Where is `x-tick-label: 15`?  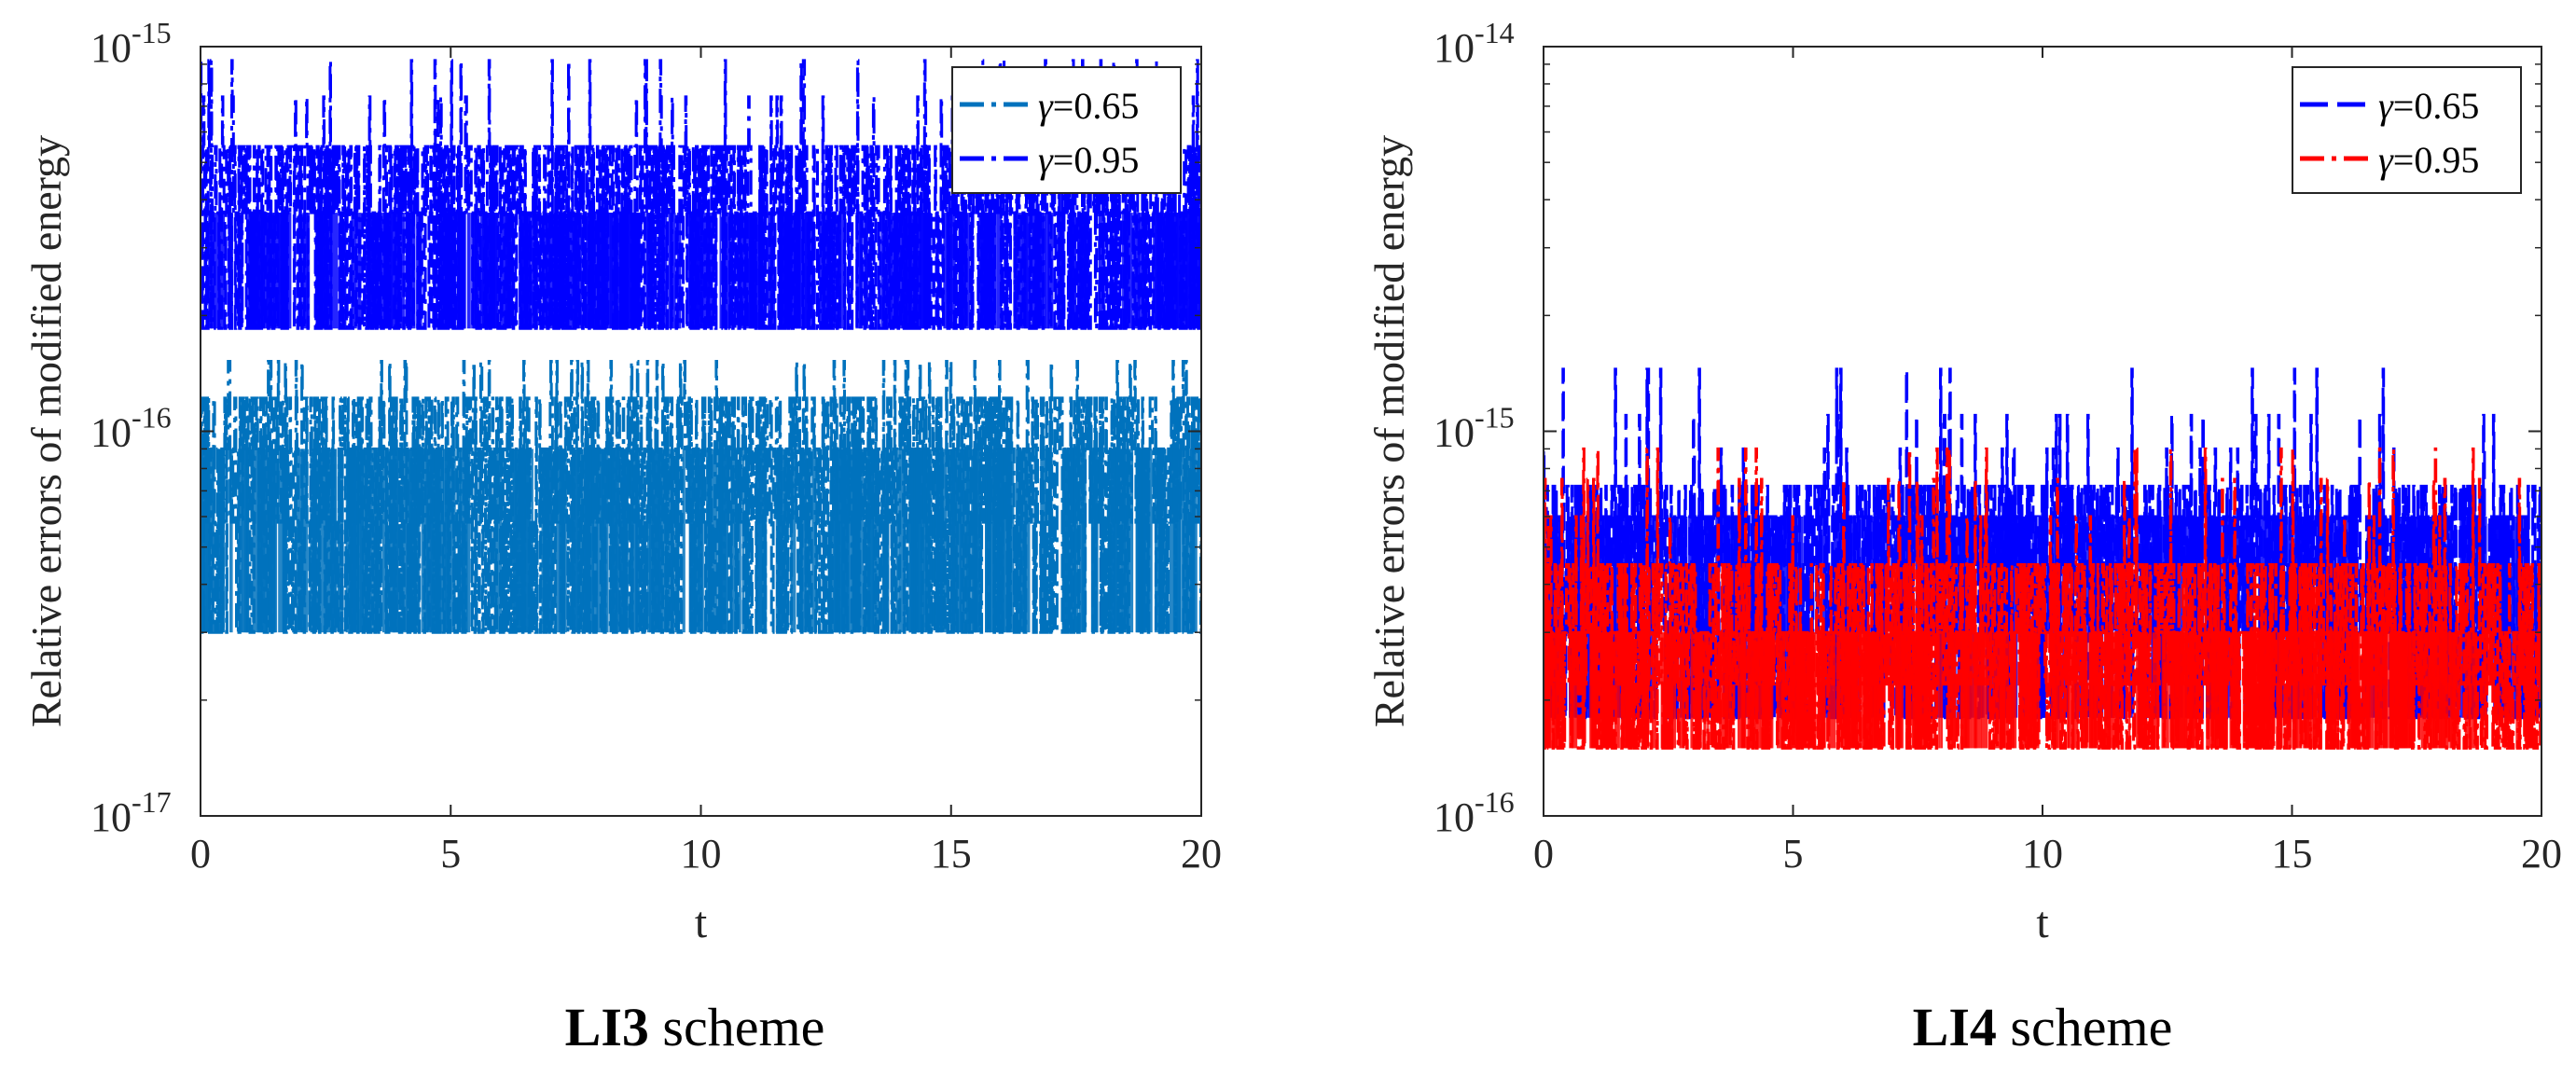
x-tick-label: 15 is located at coordinates (2292, 854).